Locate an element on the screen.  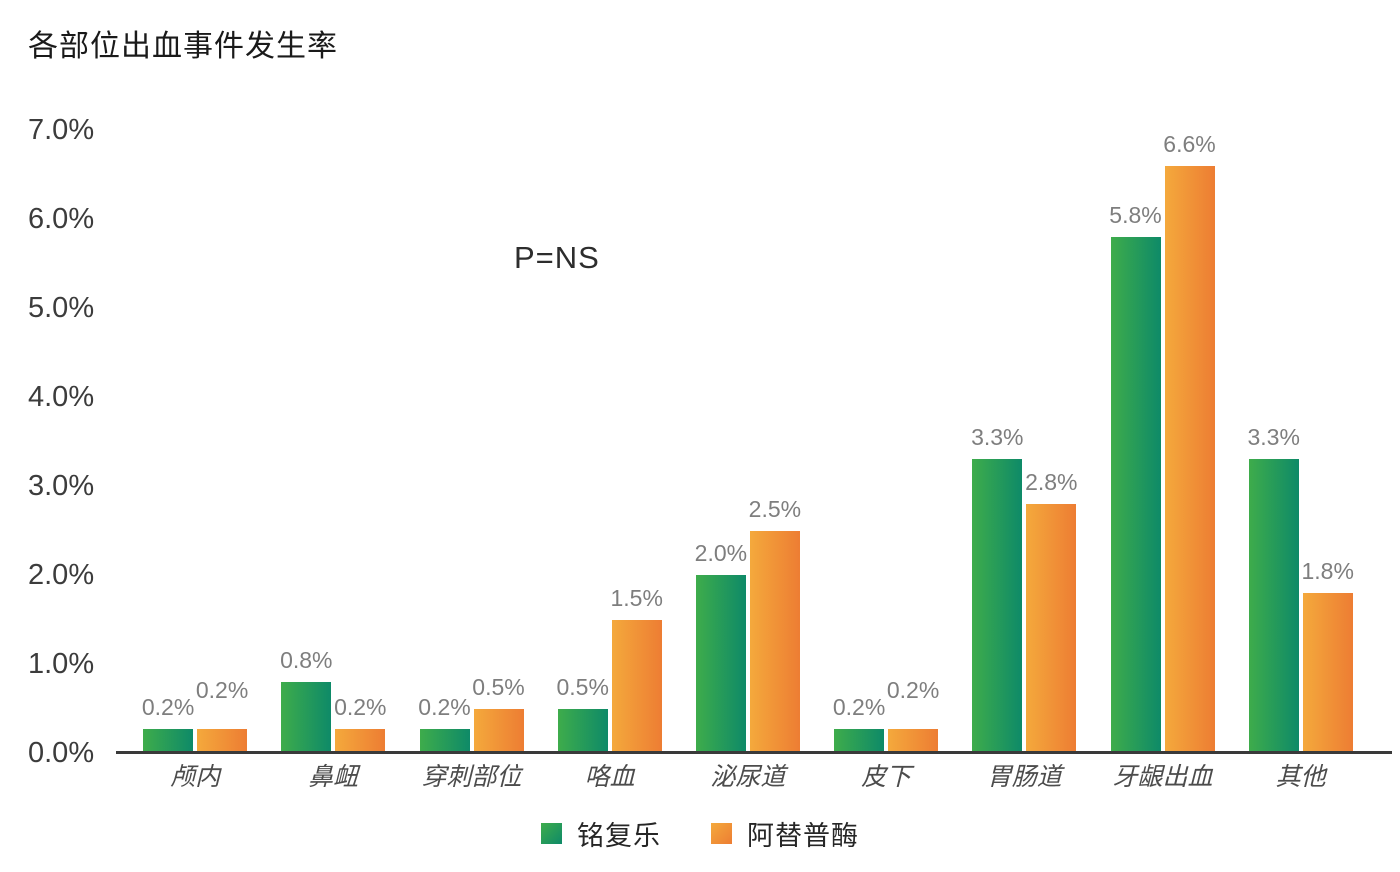
bar-series-2-颅内 is located at coordinates (222, 741).